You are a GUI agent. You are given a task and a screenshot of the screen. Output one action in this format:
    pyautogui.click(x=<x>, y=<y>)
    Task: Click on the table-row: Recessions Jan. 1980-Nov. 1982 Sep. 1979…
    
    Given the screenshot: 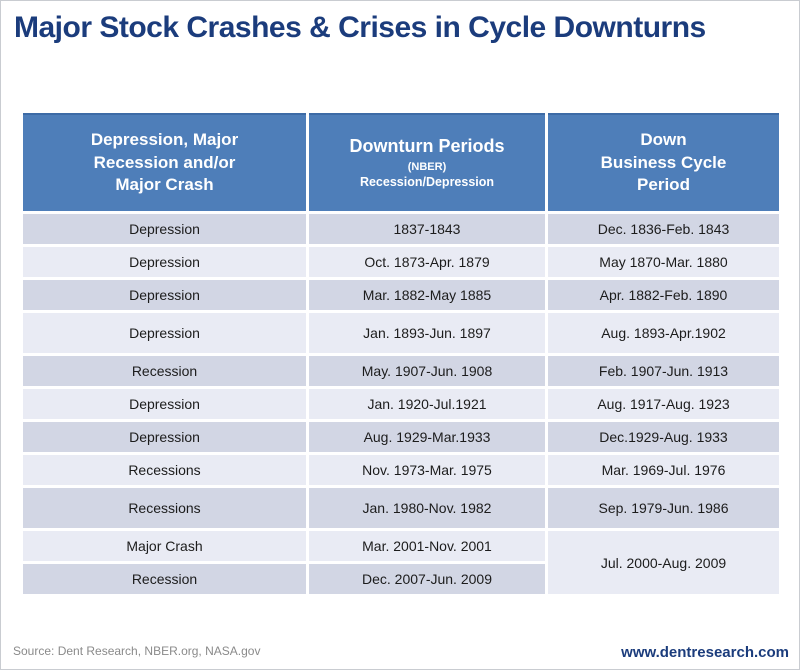 What is the action you would take?
    pyautogui.click(x=401, y=508)
    